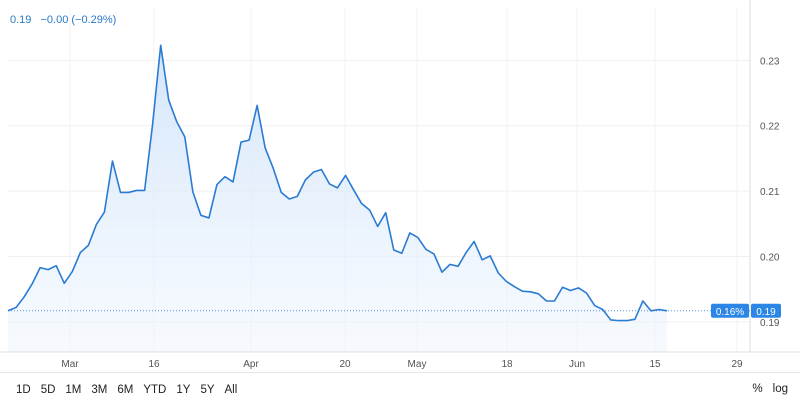 The image size is (800, 413). I want to click on percent-tag, so click(730, 310).